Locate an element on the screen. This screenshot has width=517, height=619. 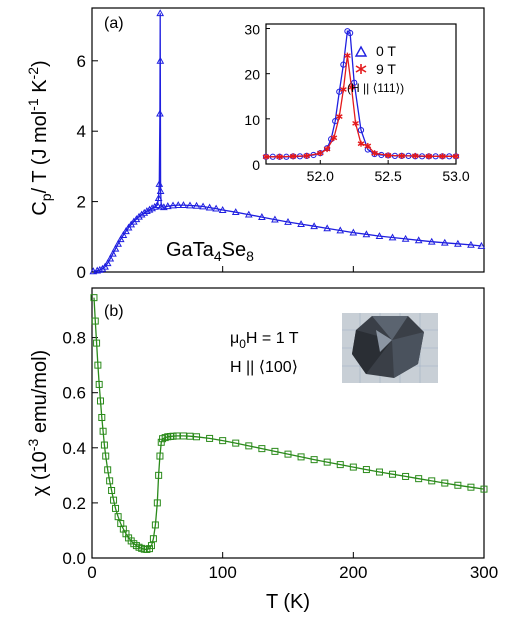
panel-a-y-ticks: 0 2 4 6 is located at coordinates (87, 167).